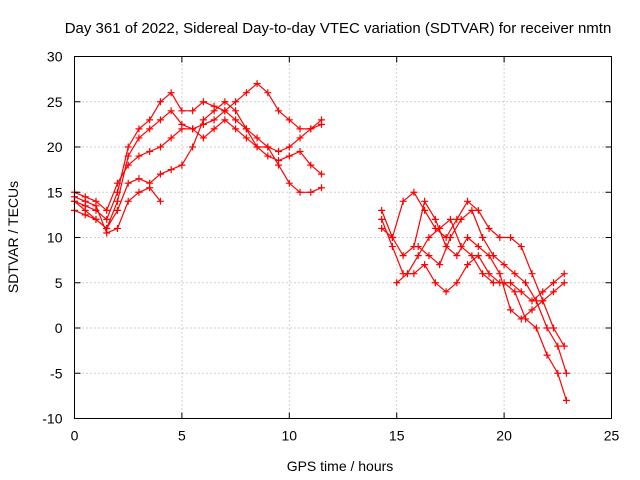  I want to click on y-tick-label: 30, so click(55, 57).